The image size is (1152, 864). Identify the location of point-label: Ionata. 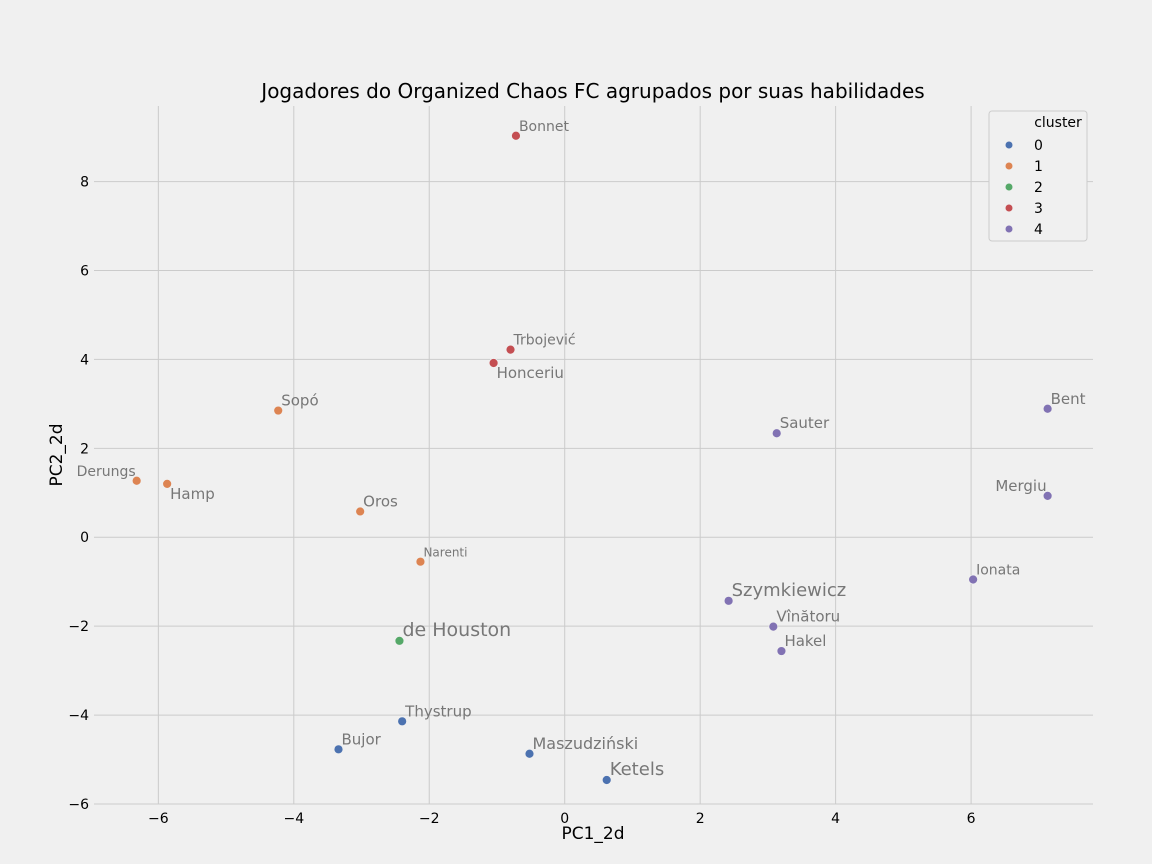
(998, 570).